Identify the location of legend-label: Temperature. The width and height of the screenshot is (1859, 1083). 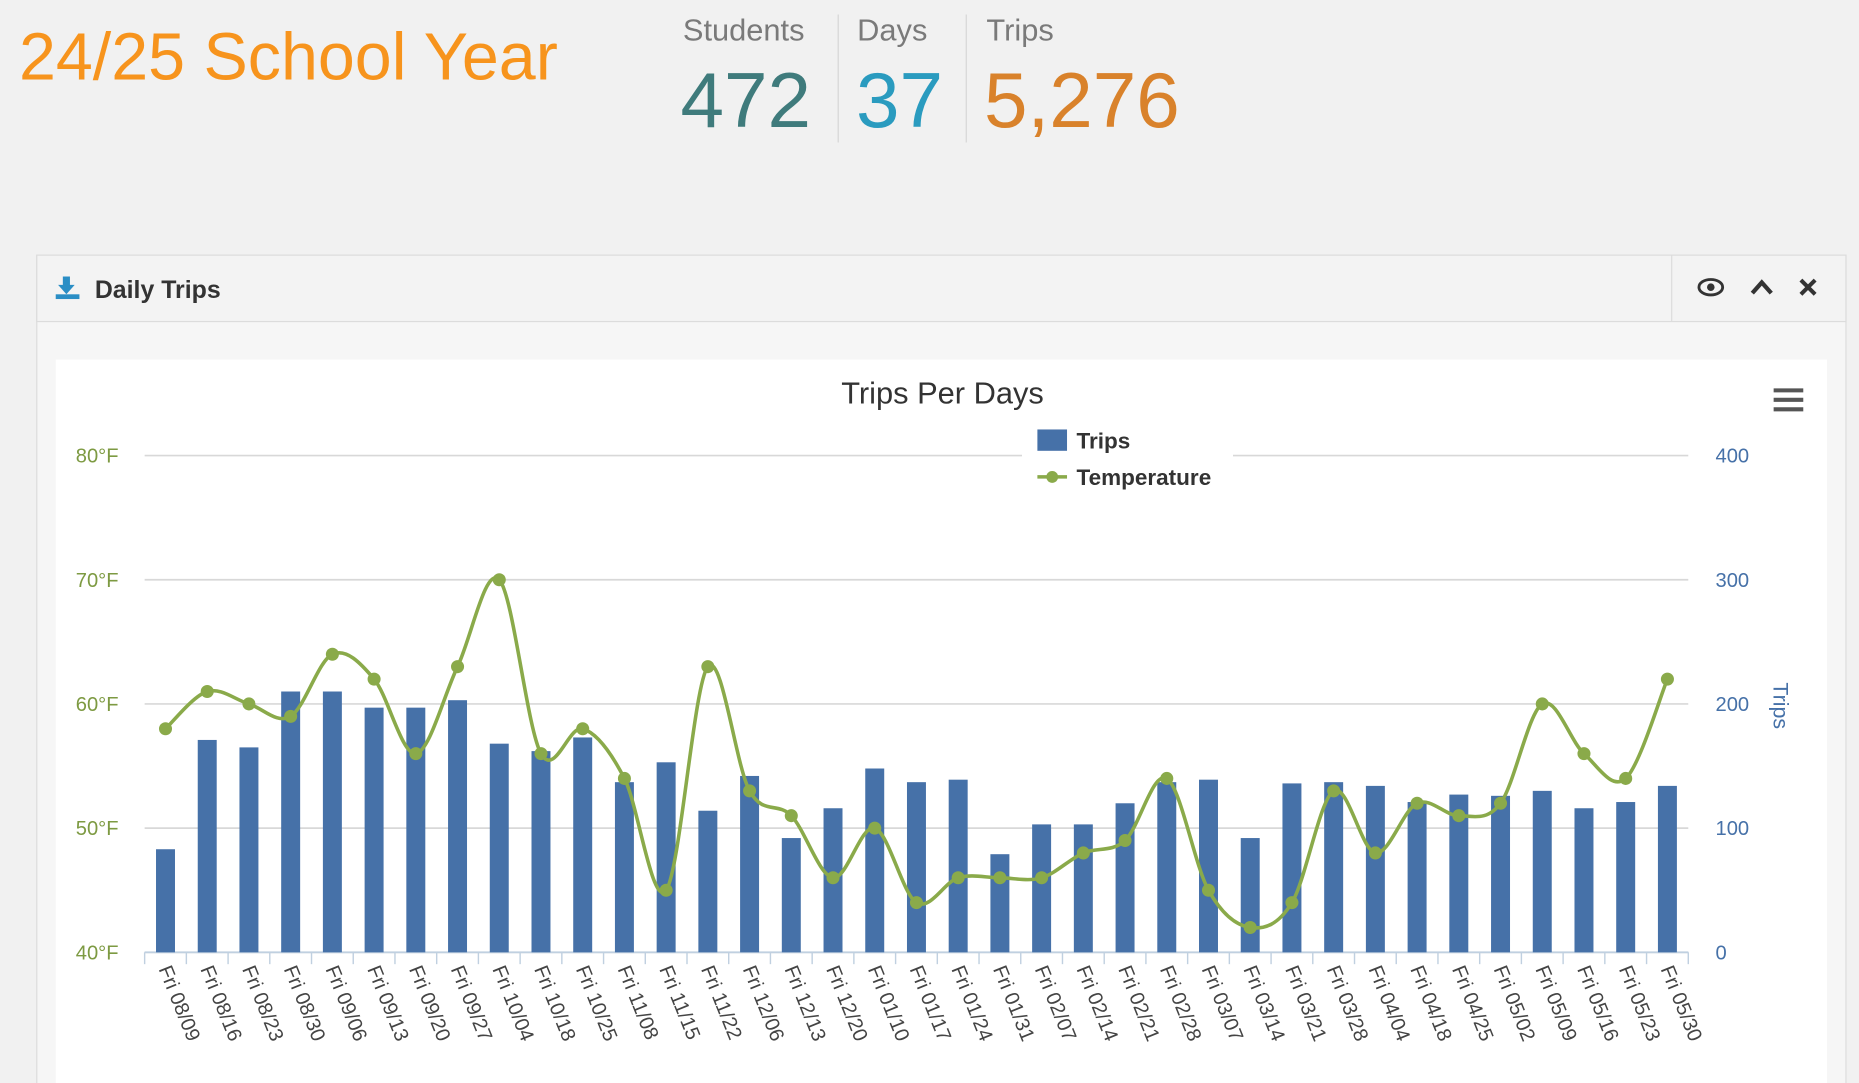
(1144, 477).